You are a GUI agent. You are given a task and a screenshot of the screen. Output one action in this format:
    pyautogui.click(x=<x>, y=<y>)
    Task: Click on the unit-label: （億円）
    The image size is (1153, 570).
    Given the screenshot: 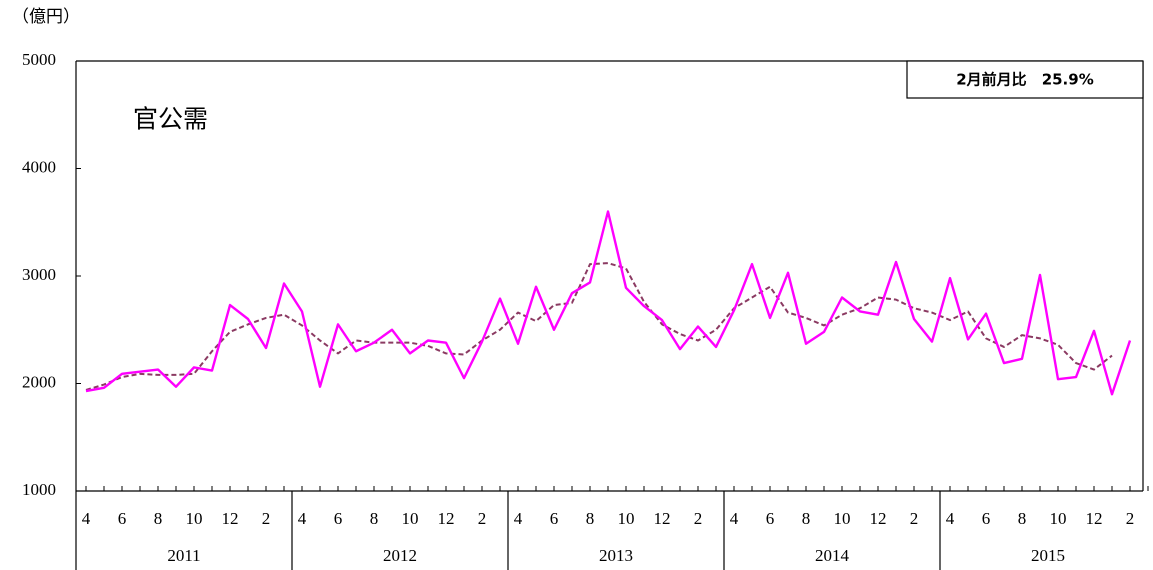 What is the action you would take?
    pyautogui.click(x=46, y=16)
    